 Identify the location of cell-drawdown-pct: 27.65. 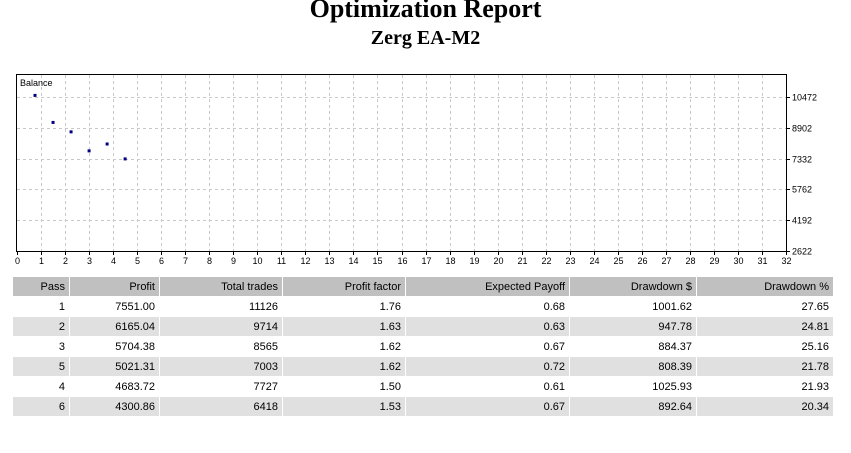
(765, 306).